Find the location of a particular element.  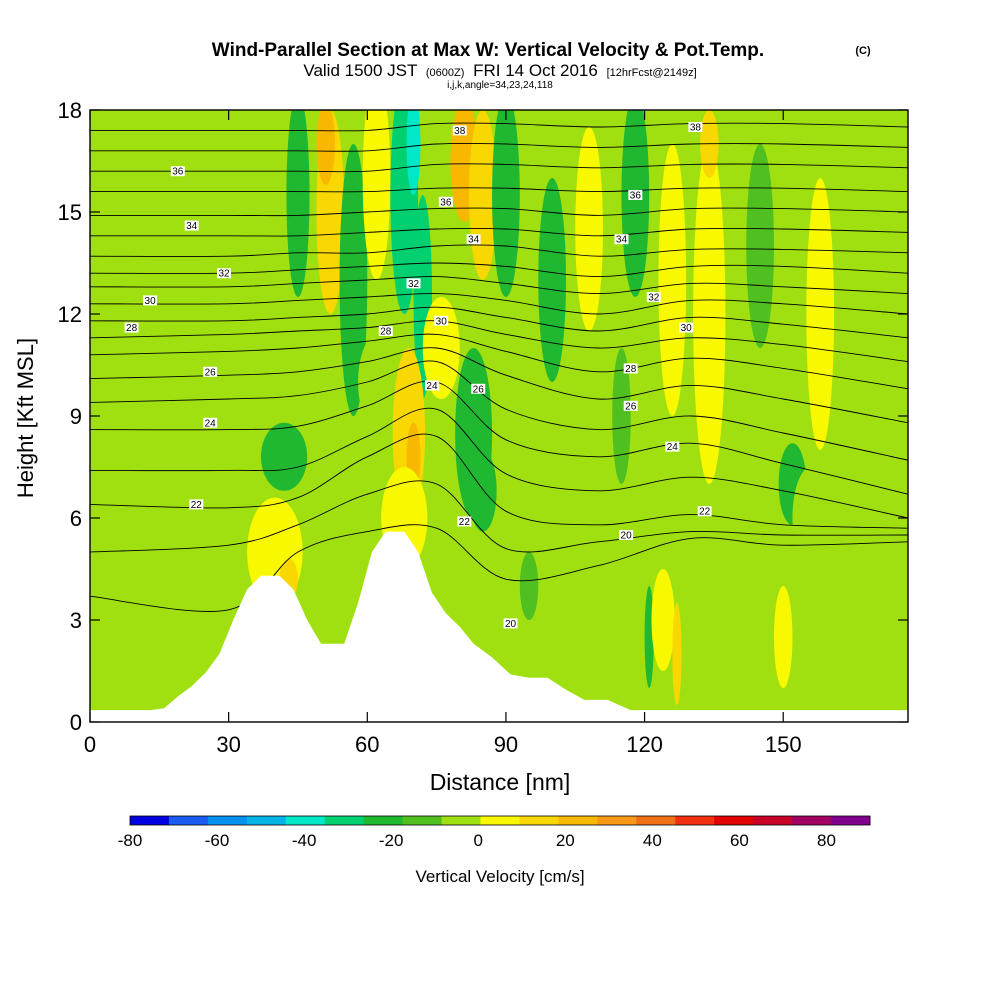

subtitle-utc: (0600Z) is located at coordinates (445, 73).